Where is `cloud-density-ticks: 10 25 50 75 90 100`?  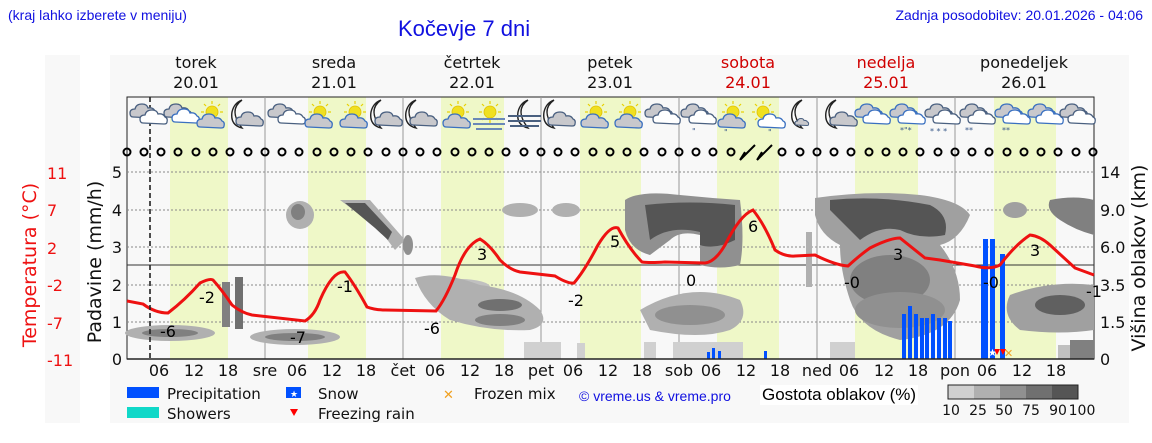 cloud-density-ticks: 10 25 50 75 90 100 is located at coordinates (1018, 411).